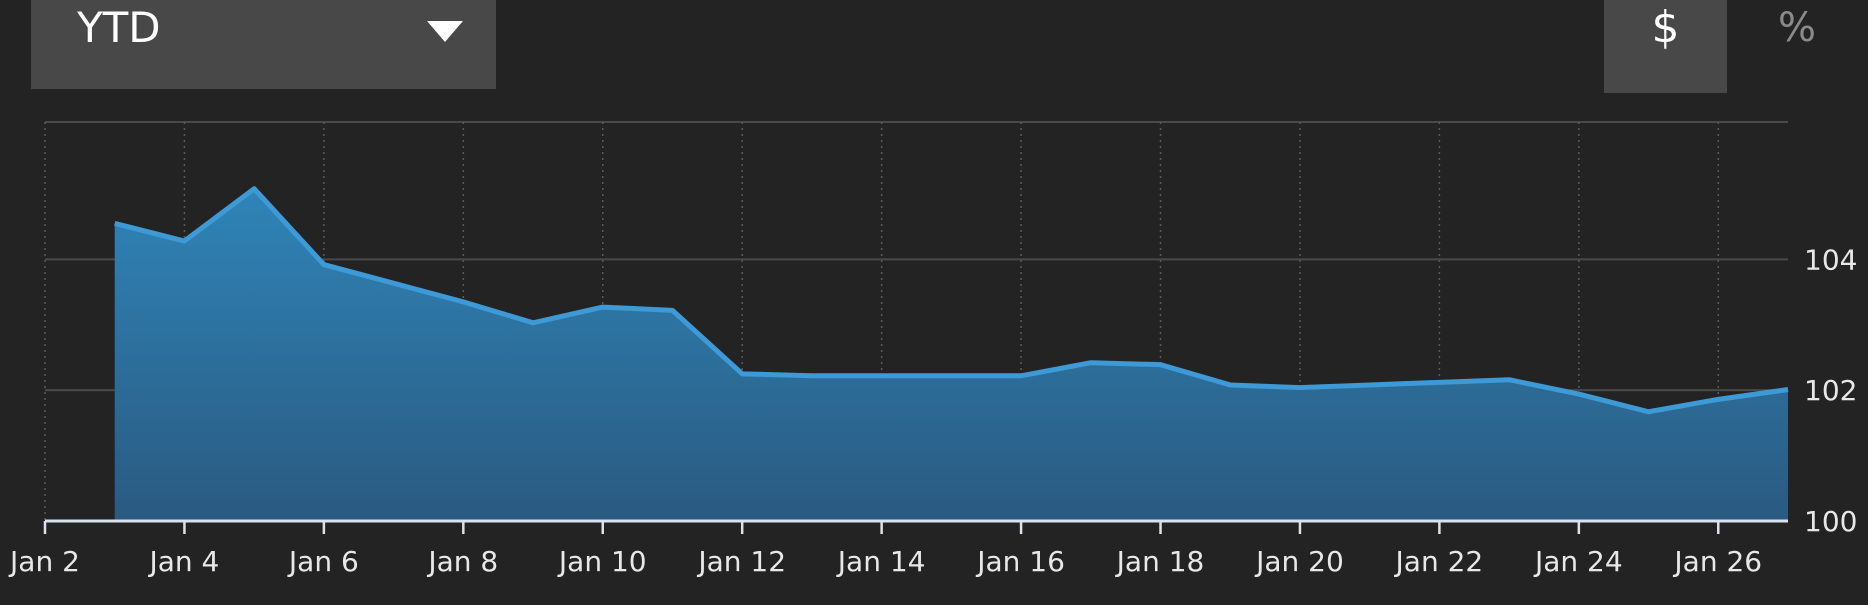 This screenshot has width=1868, height=605. What do you see at coordinates (1578, 561) in the screenshot?
I see `x-tick-label: Jan 24` at bounding box center [1578, 561].